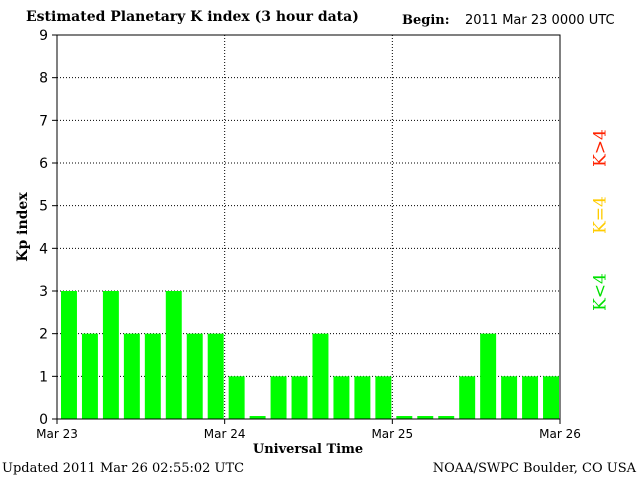 The width and height of the screenshot is (640, 480). Describe the element at coordinates (601, 148) in the screenshot. I see `legend-item-2: K>4` at that location.